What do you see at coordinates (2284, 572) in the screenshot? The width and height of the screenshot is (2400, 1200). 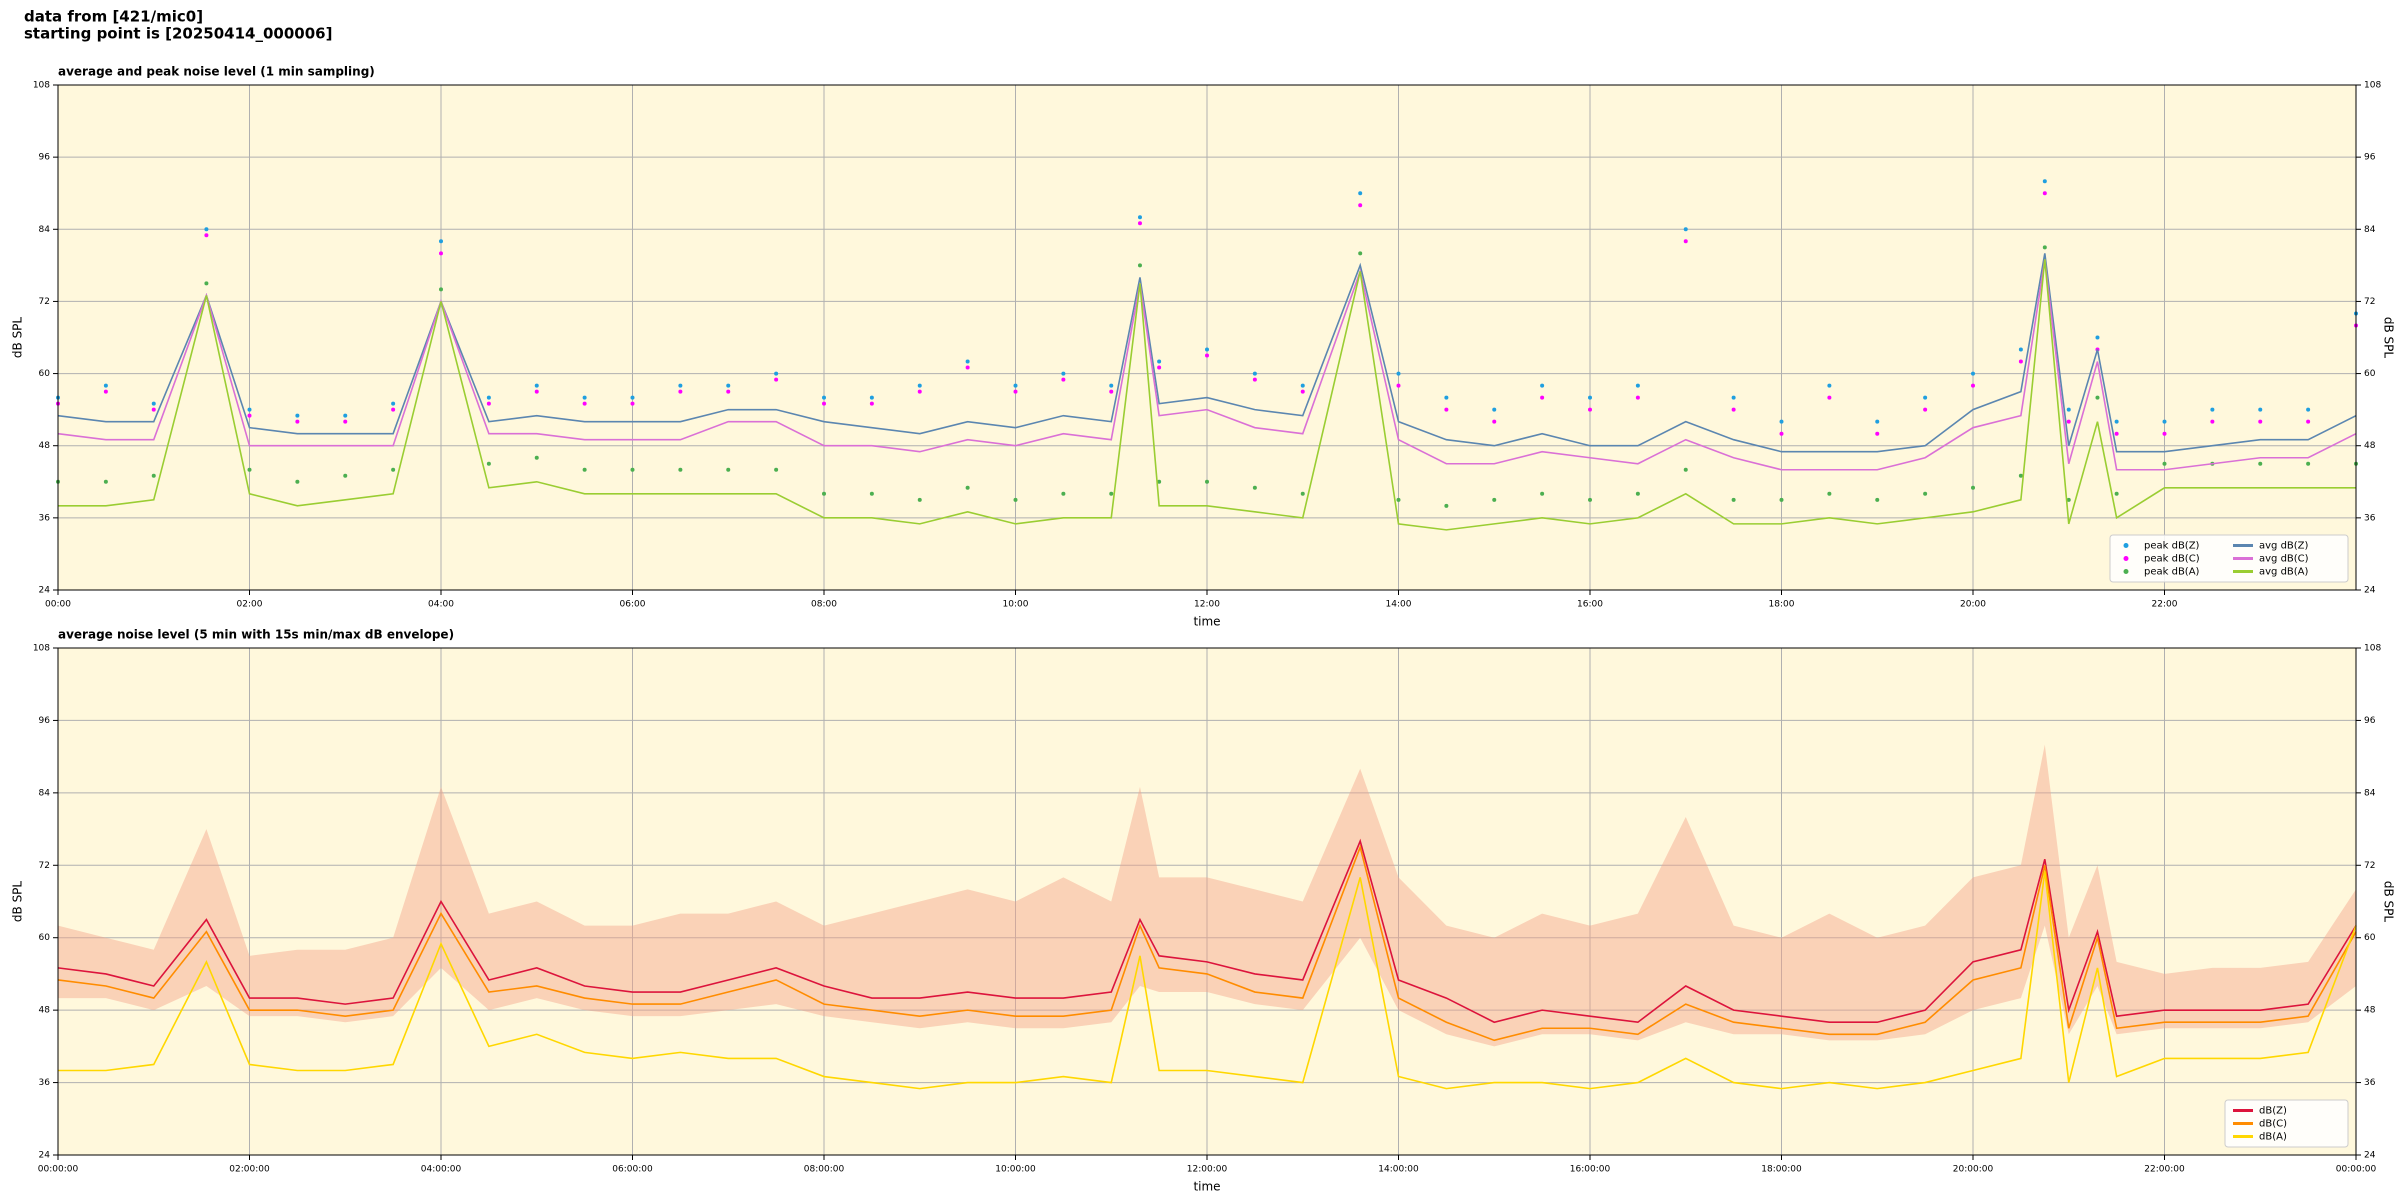 I see `legend-label: avg dB(A)` at bounding box center [2284, 572].